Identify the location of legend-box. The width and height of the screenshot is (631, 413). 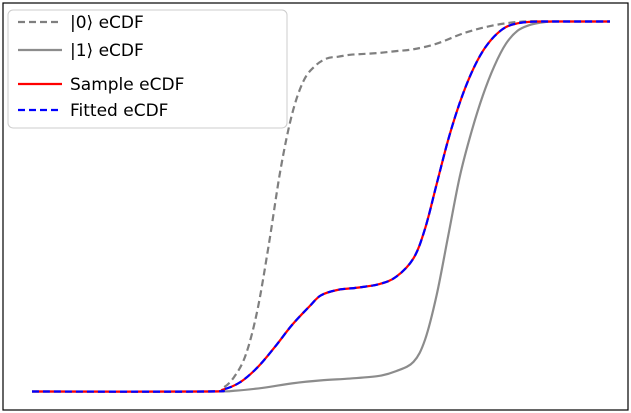
(147, 69).